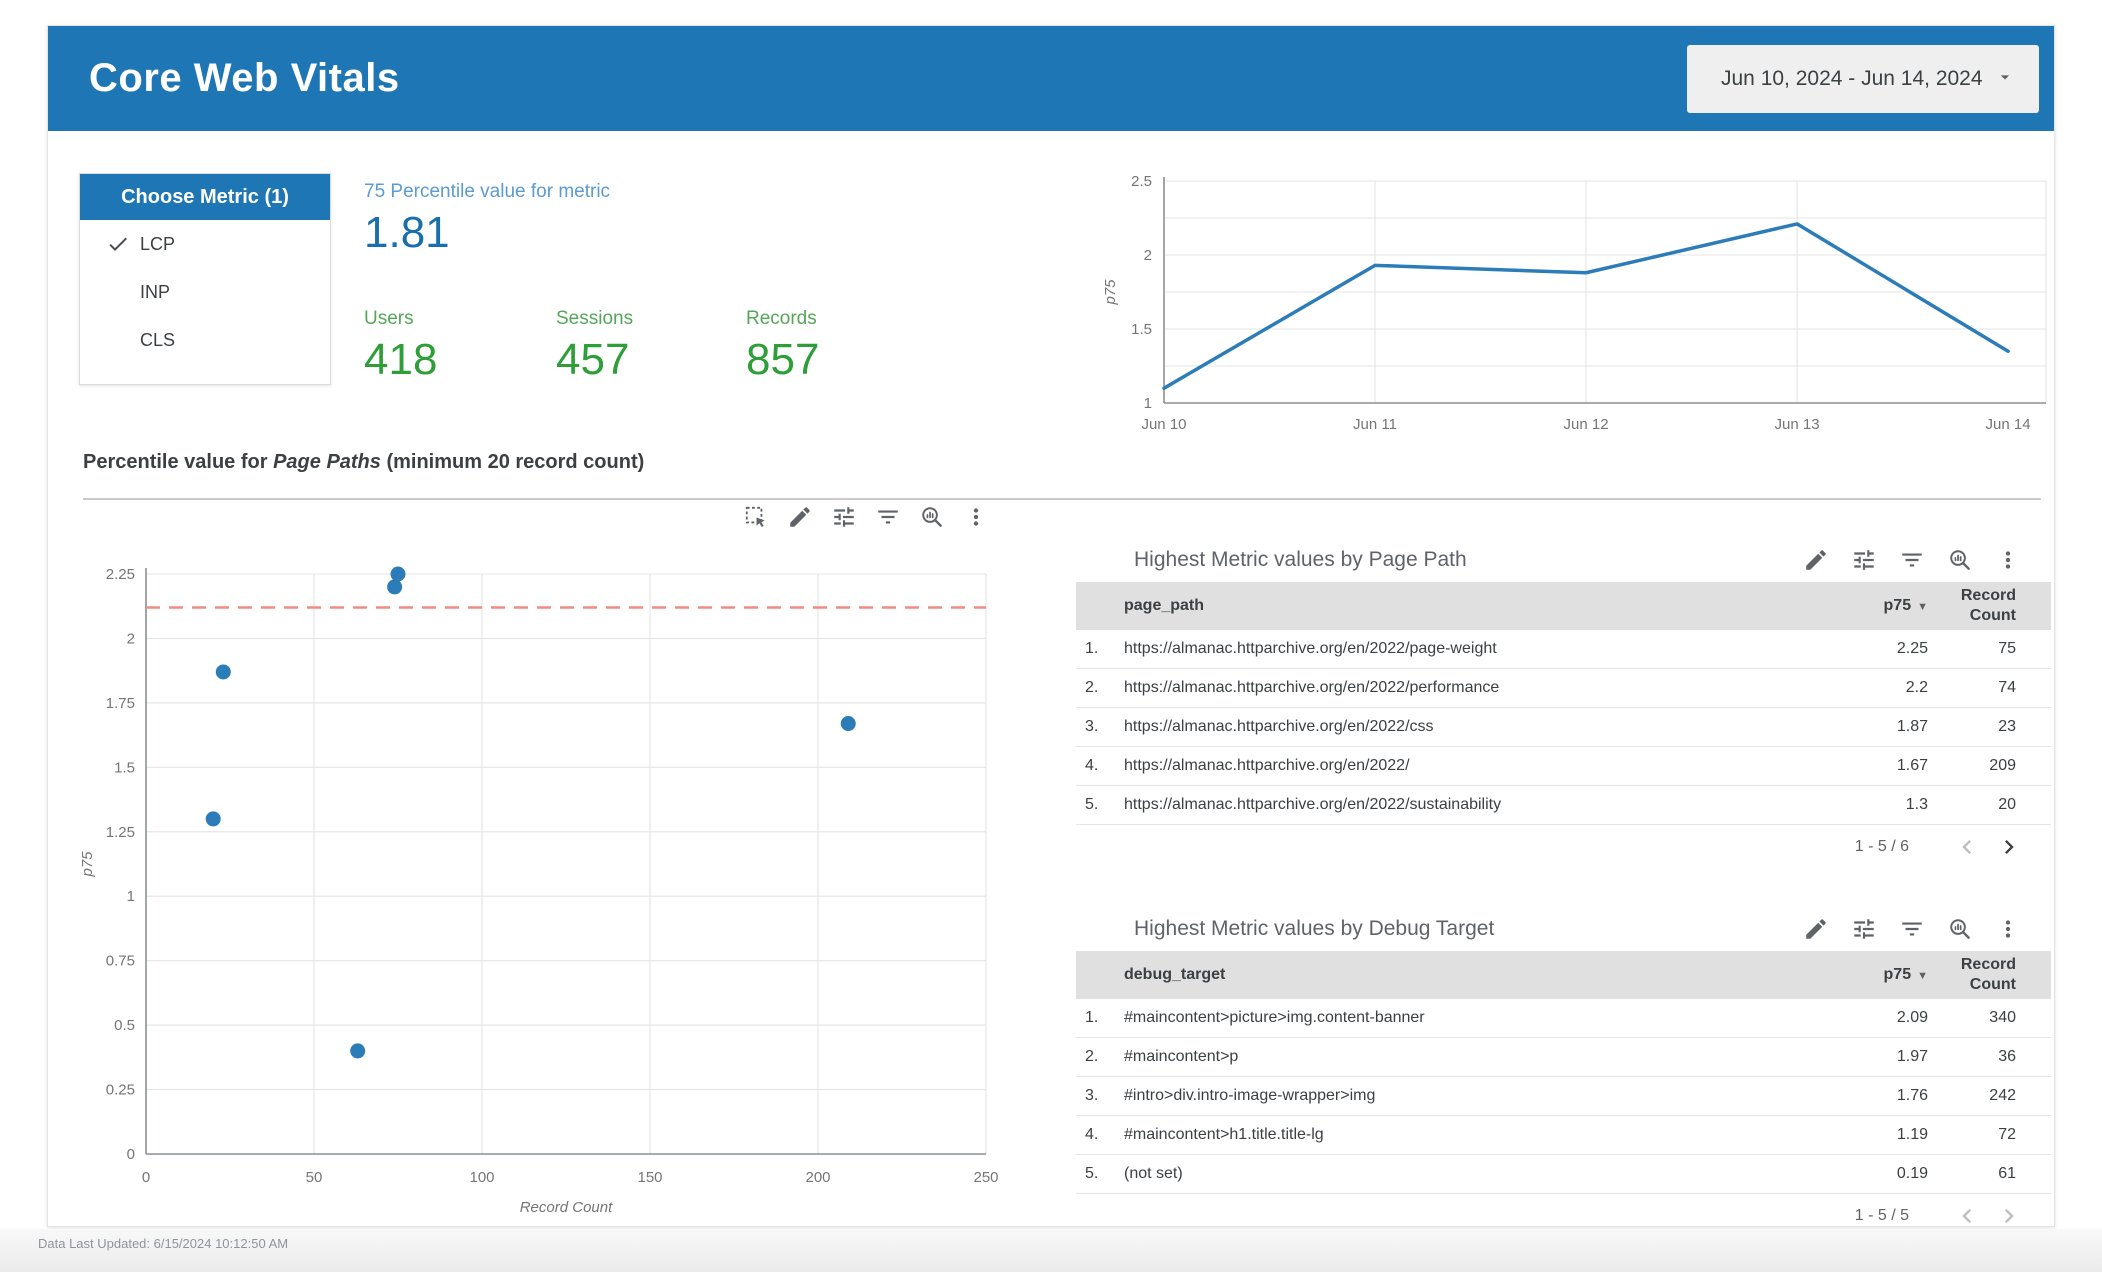  Describe the element at coordinates (1912, 726) in the screenshot. I see `cell-value: 1.87` at that location.